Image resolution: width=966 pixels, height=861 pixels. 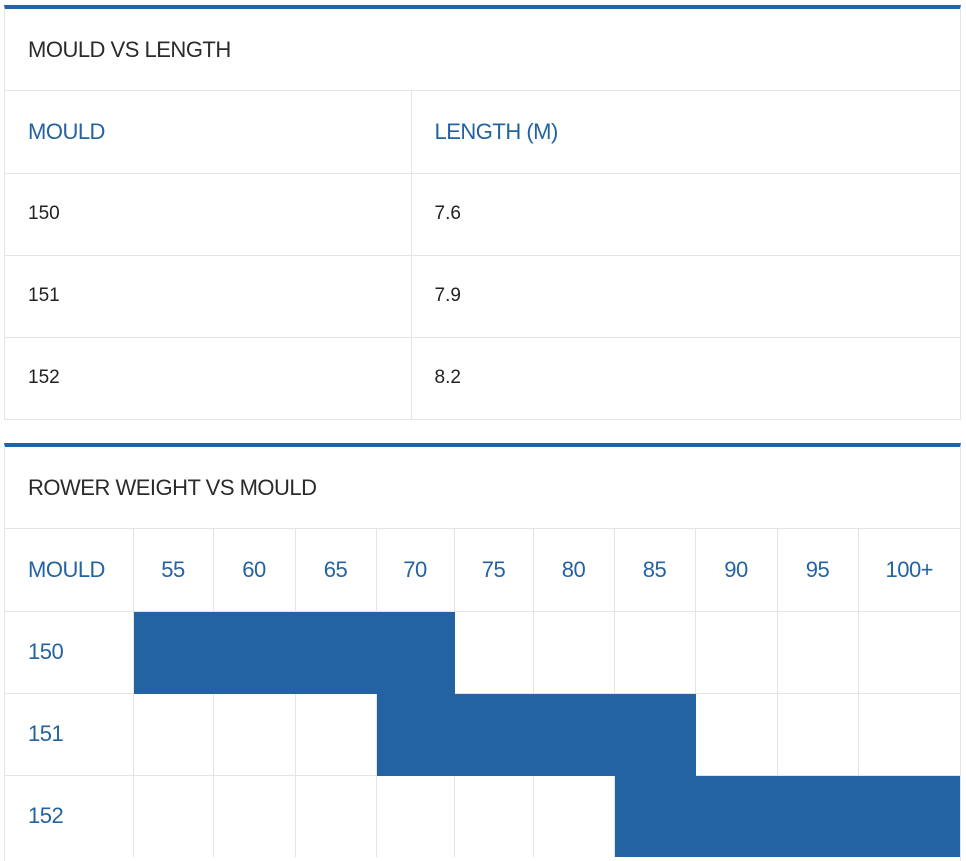 I want to click on length-cell: 8.2, so click(x=685, y=377).